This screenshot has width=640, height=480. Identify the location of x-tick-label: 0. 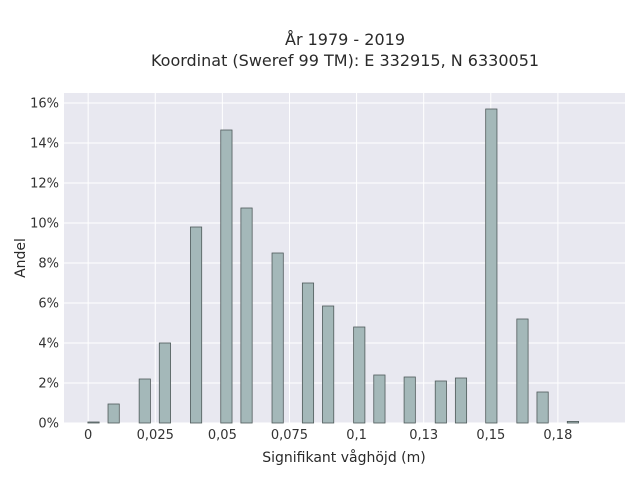
(88, 435).